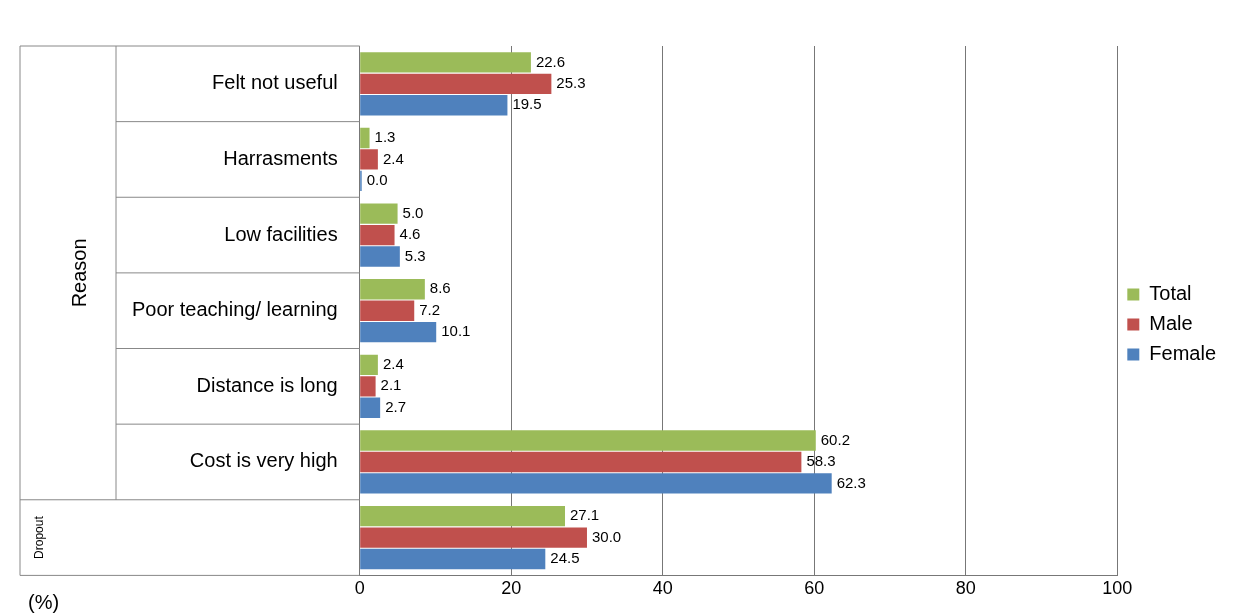 The width and height of the screenshot is (1246, 613). Describe the element at coordinates (385, 137) in the screenshot. I see `data-label: 1.3` at that location.